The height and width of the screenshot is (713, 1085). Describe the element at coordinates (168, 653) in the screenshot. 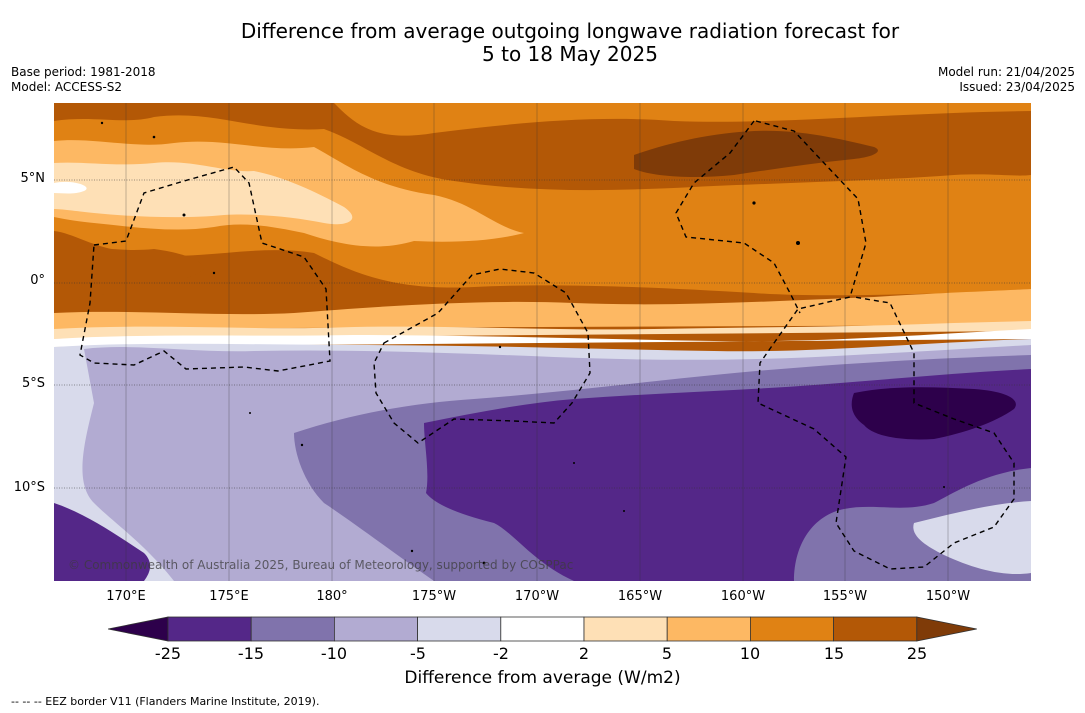

I see `colorbar-tick: -25` at that location.